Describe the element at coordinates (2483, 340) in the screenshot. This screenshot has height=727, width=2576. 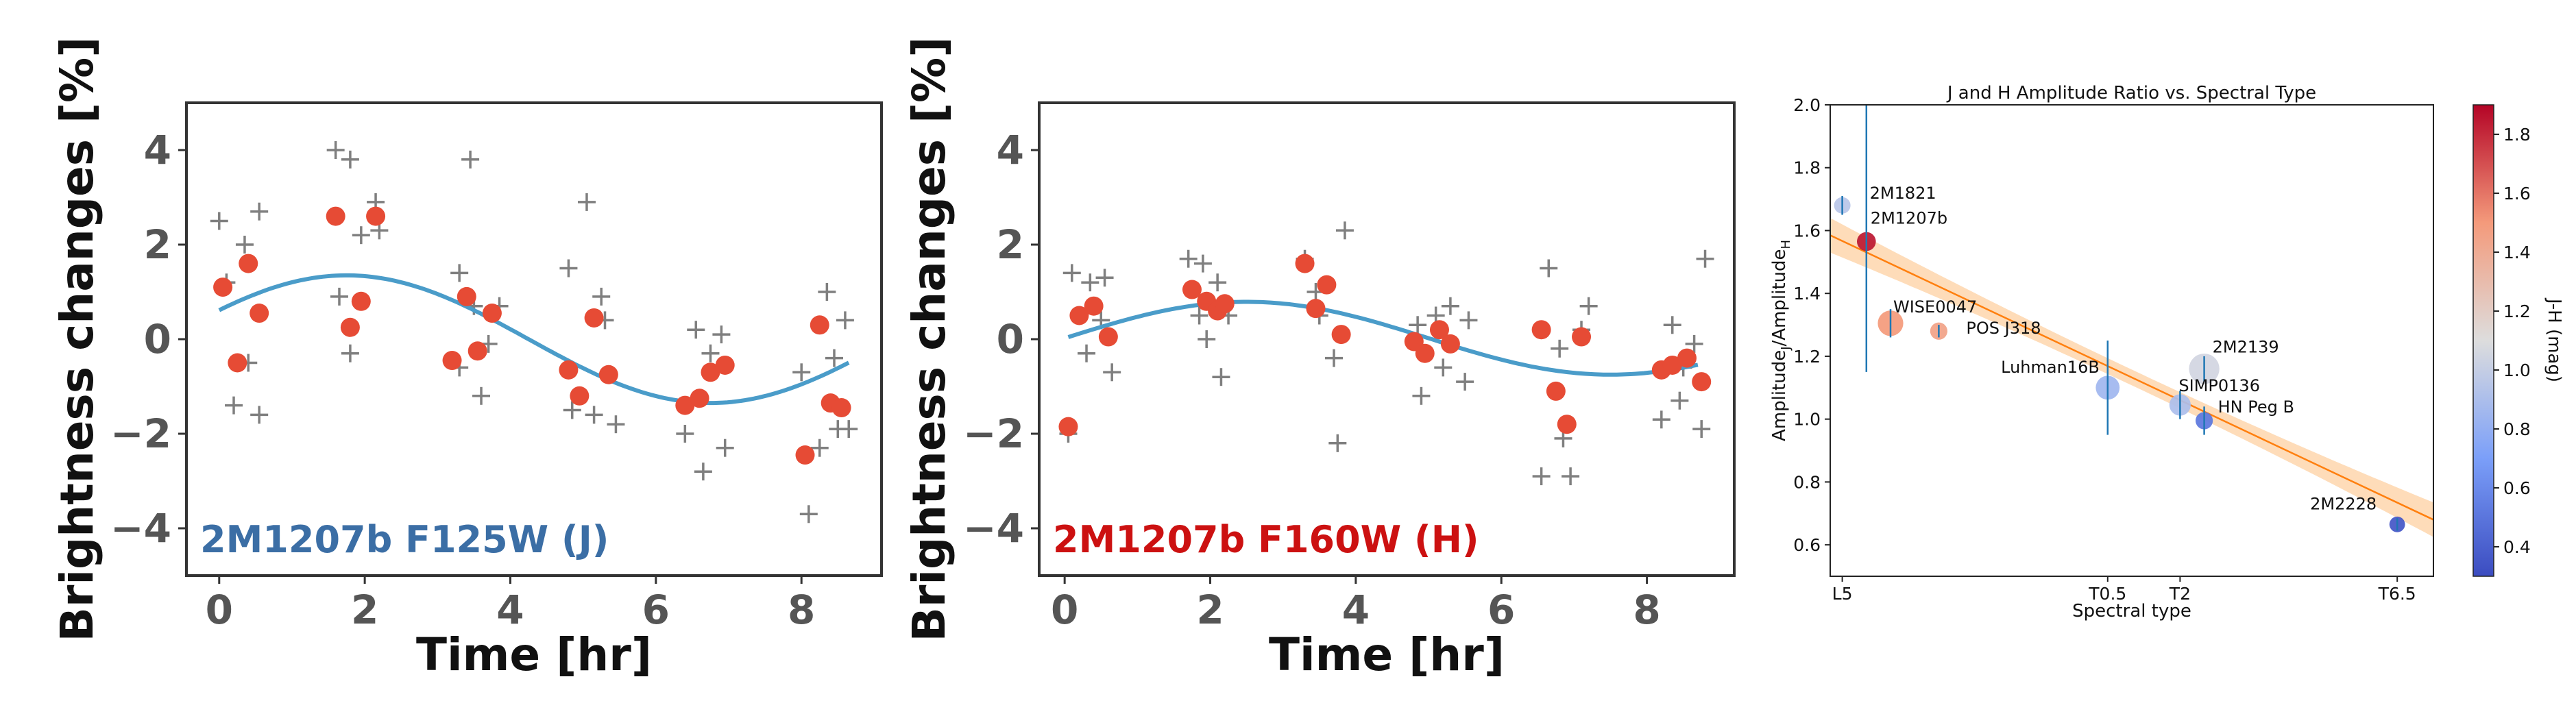
I see `colorbar` at that location.